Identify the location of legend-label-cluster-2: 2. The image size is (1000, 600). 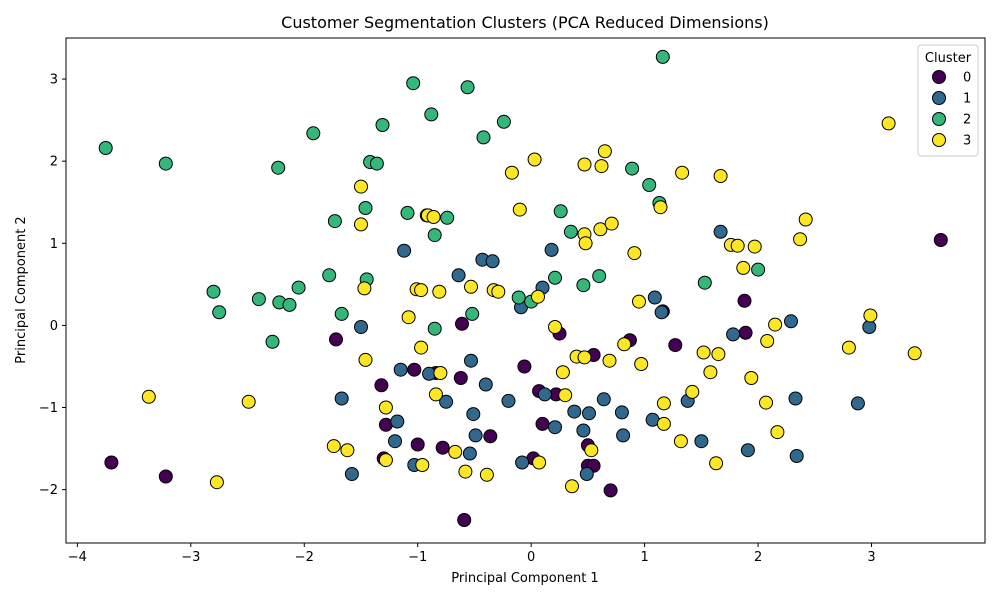
(967, 120).